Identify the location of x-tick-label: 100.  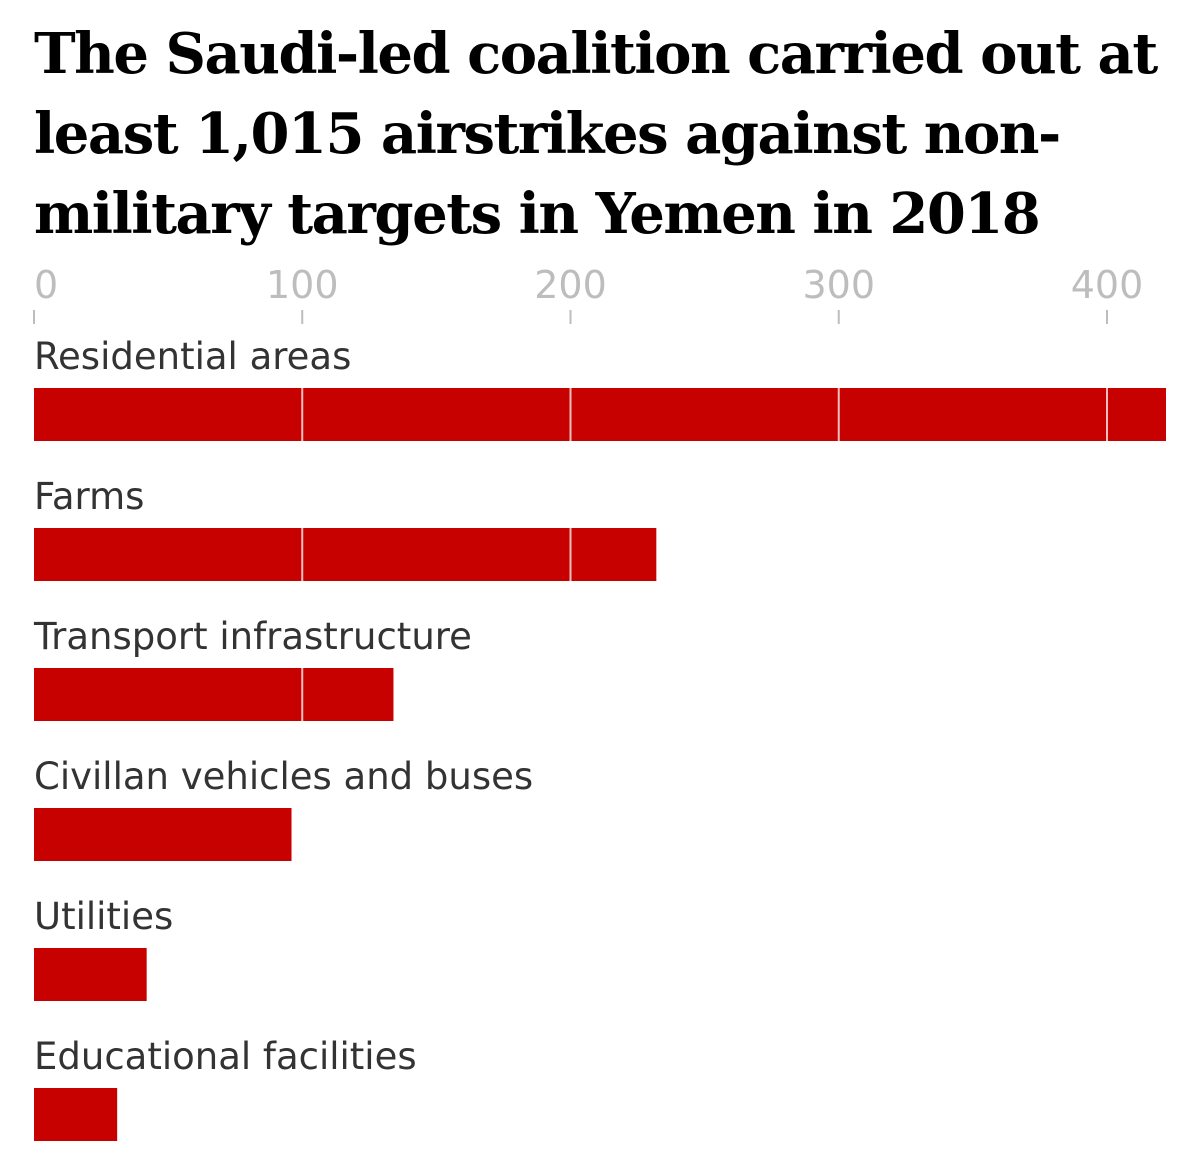
(302, 285).